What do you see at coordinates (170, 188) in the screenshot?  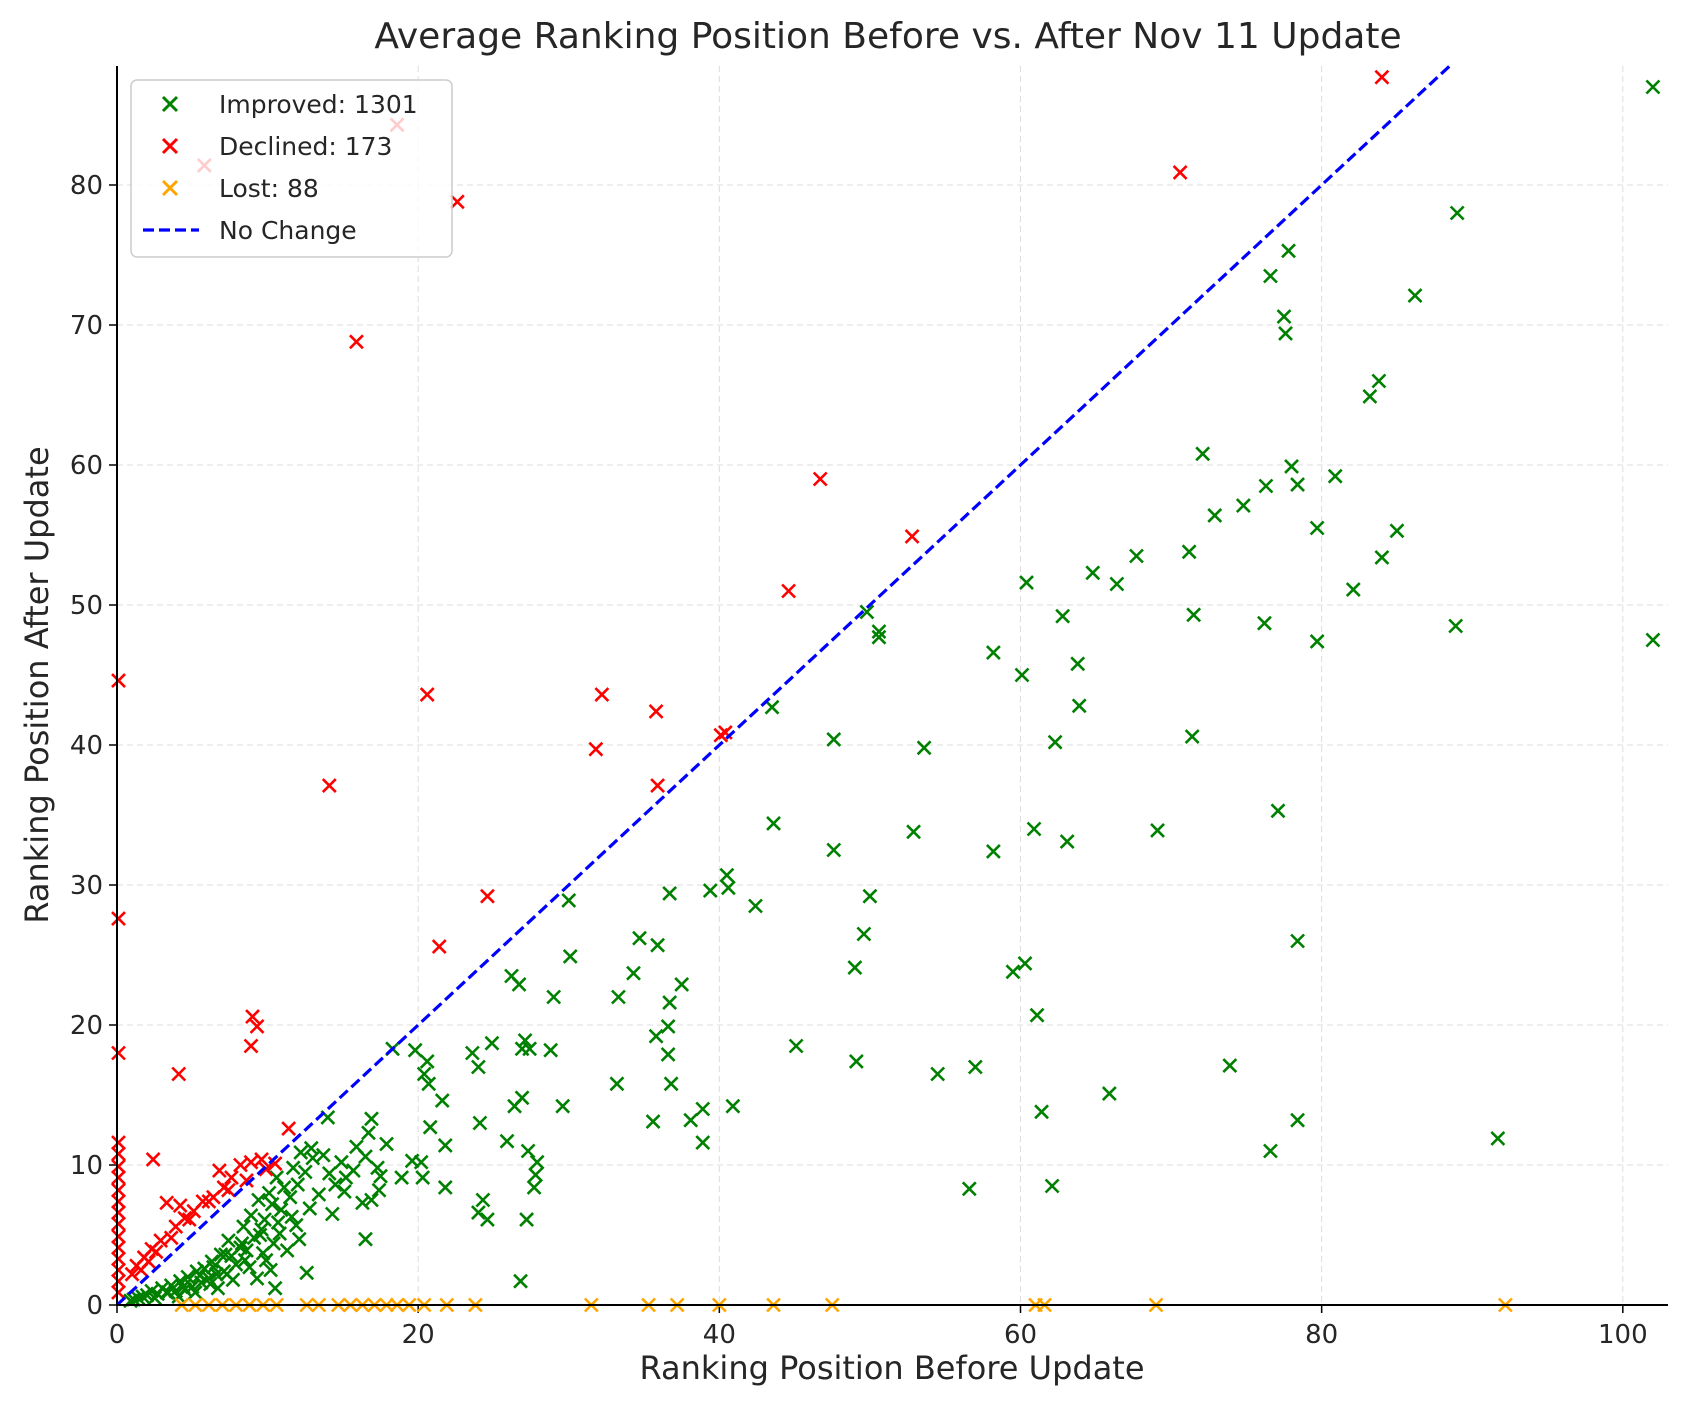 I see `legend-marker-lost` at bounding box center [170, 188].